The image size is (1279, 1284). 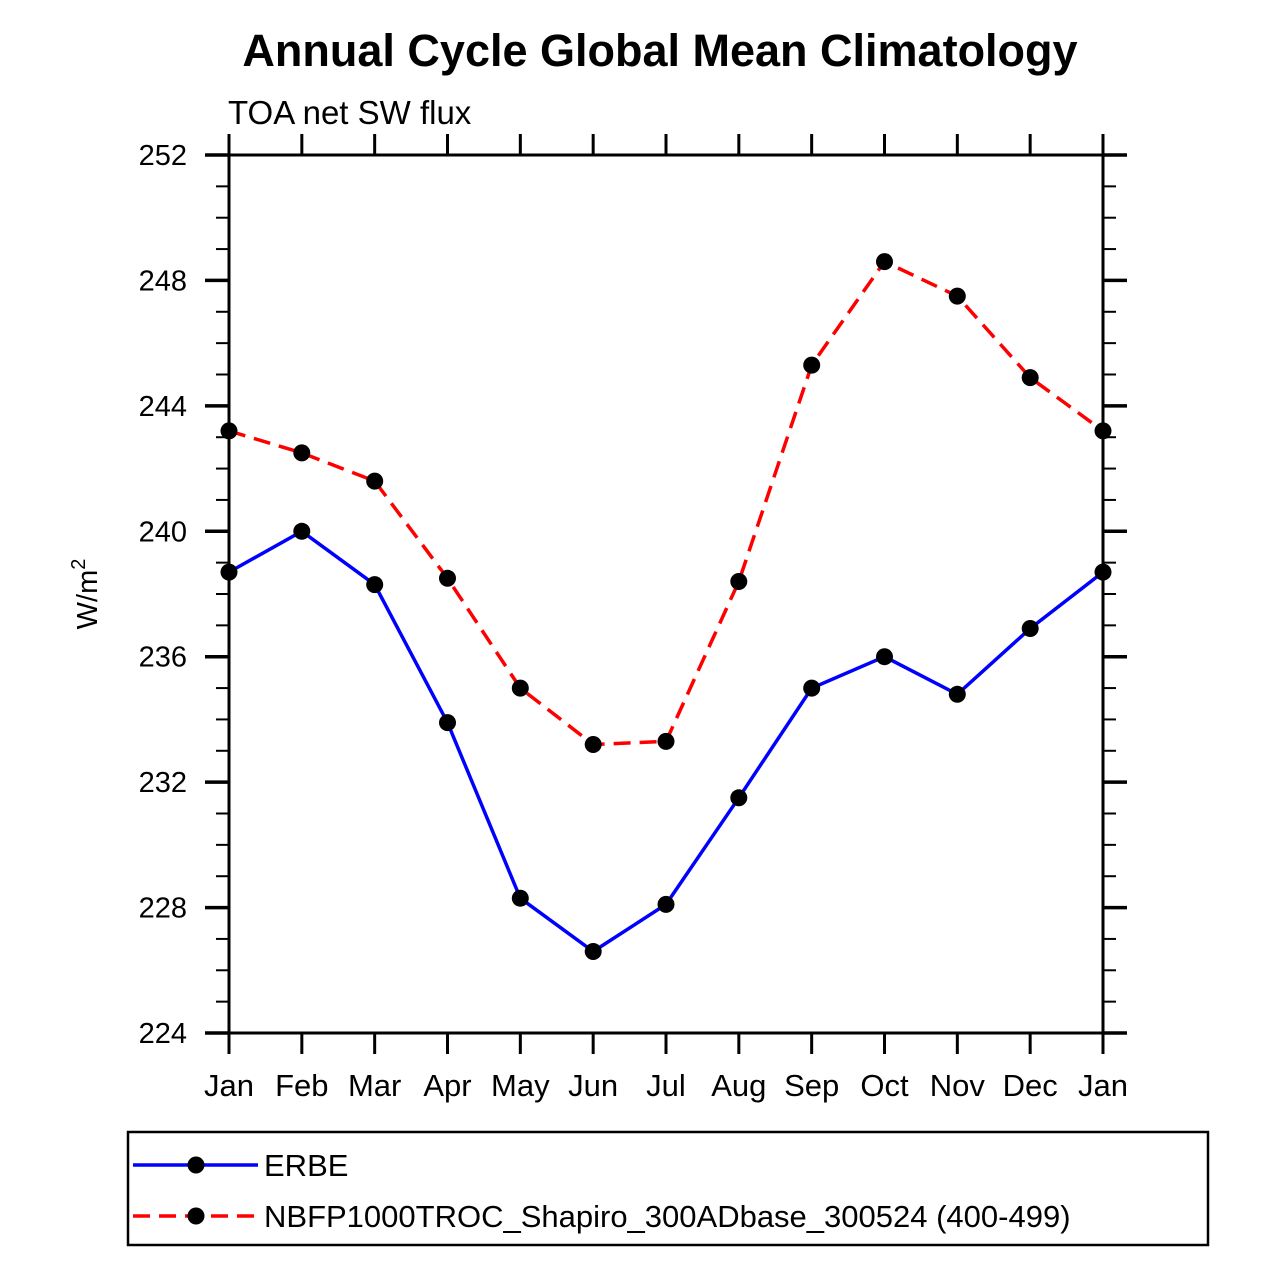 What do you see at coordinates (350, 112) in the screenshot?
I see `chart-subtitle: TOA net SW flux` at bounding box center [350, 112].